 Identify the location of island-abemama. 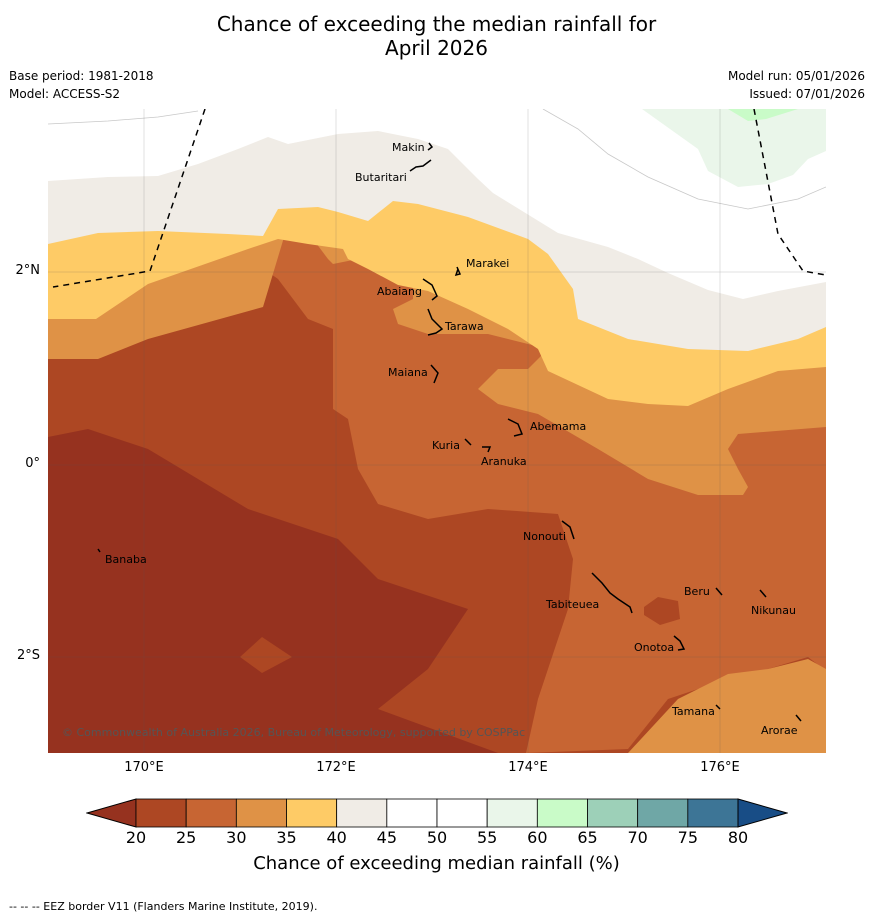
(515, 427).